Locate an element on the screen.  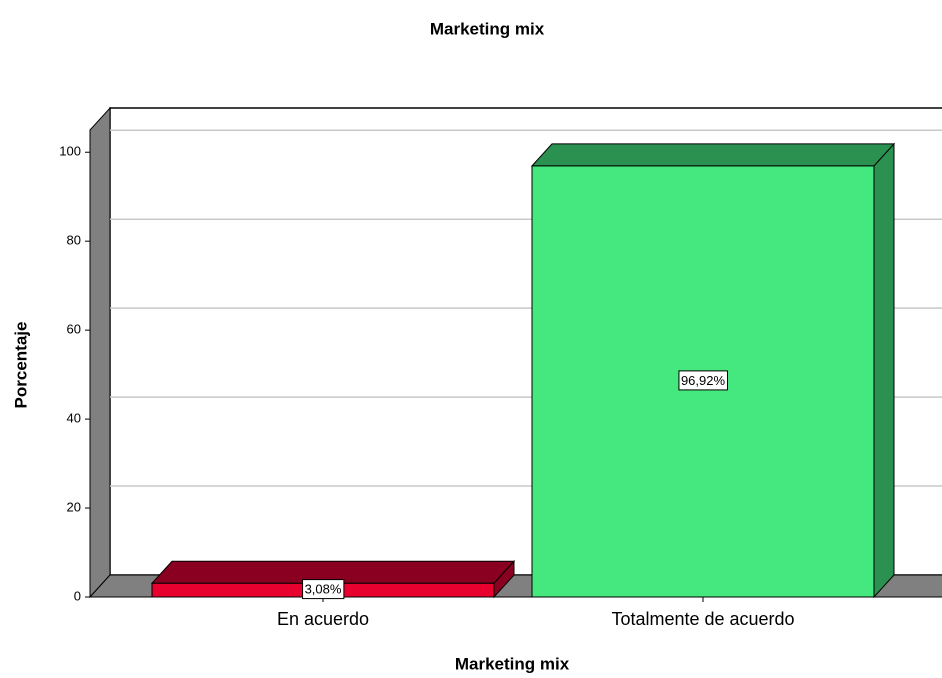
value-label: 3,08% is located at coordinates (323, 589).